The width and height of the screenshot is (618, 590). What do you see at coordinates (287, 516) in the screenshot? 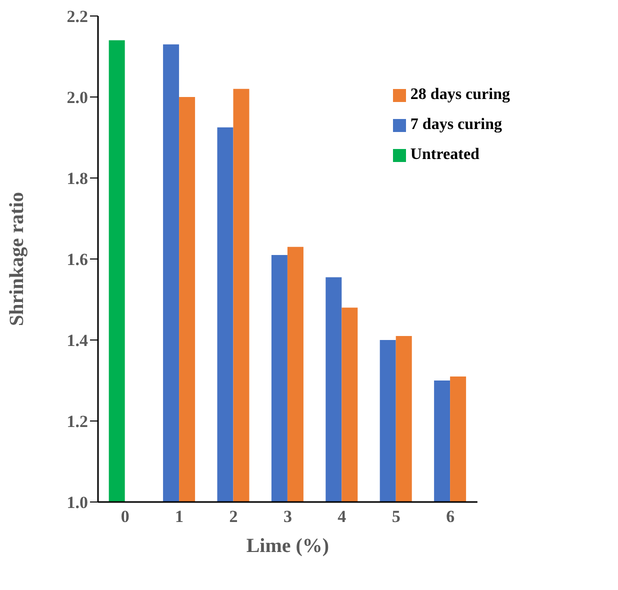
I see `x-tick-label: 3` at bounding box center [287, 516].